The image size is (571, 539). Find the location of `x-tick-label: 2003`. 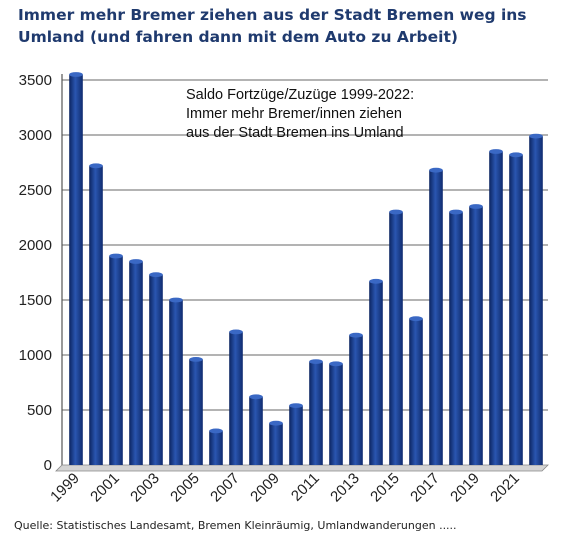

x-tick-label: 2003 is located at coordinates (145, 488).